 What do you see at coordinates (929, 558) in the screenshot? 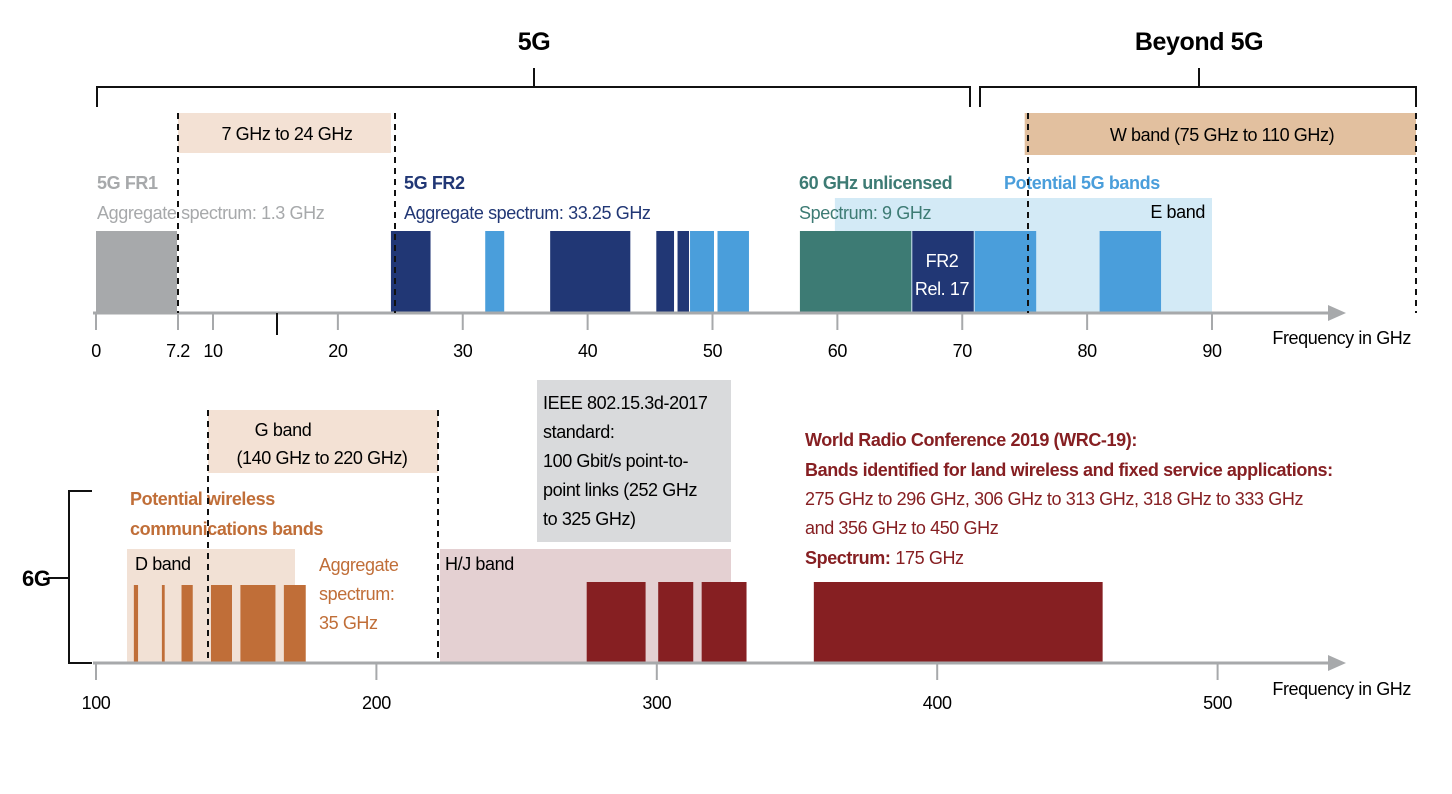
I see `wrc-spectrum-value: 175 GHz` at bounding box center [929, 558].